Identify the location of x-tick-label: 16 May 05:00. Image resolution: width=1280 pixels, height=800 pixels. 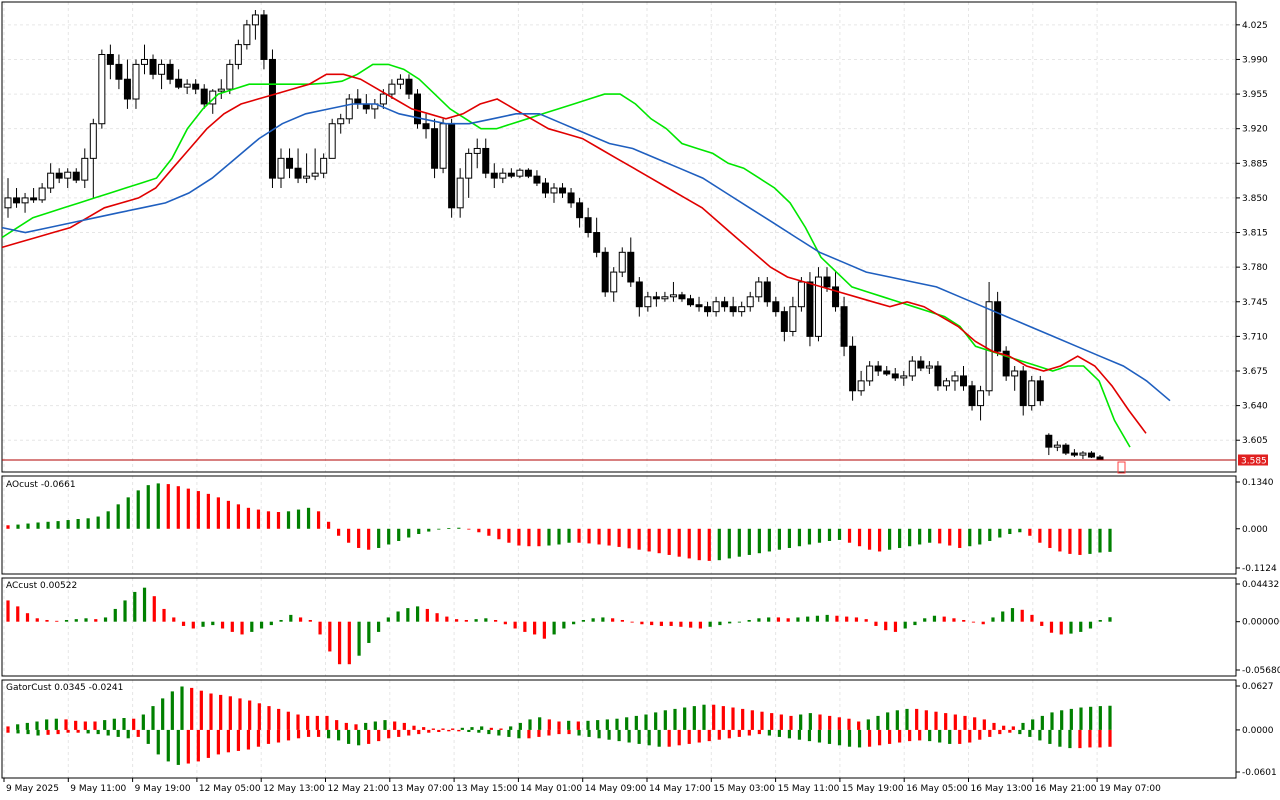
(937, 789).